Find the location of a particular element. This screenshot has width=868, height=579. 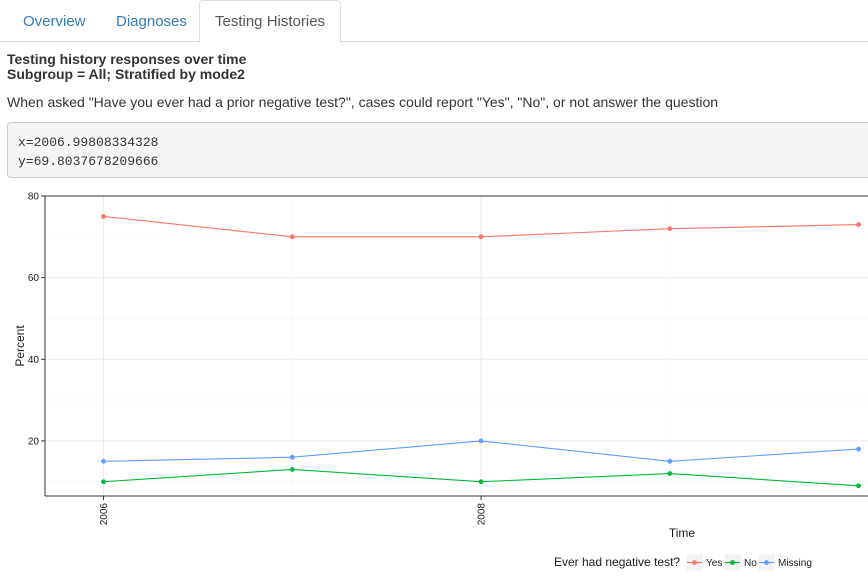

y-tick-label: 60 is located at coordinates (34, 278).